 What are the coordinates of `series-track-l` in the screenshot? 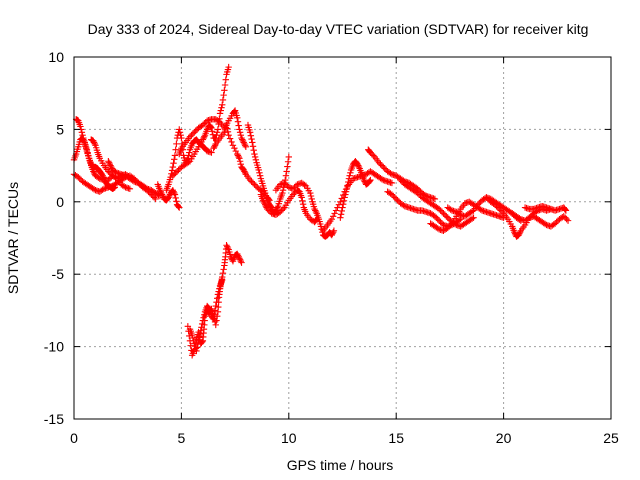 It's located at (288, 206).